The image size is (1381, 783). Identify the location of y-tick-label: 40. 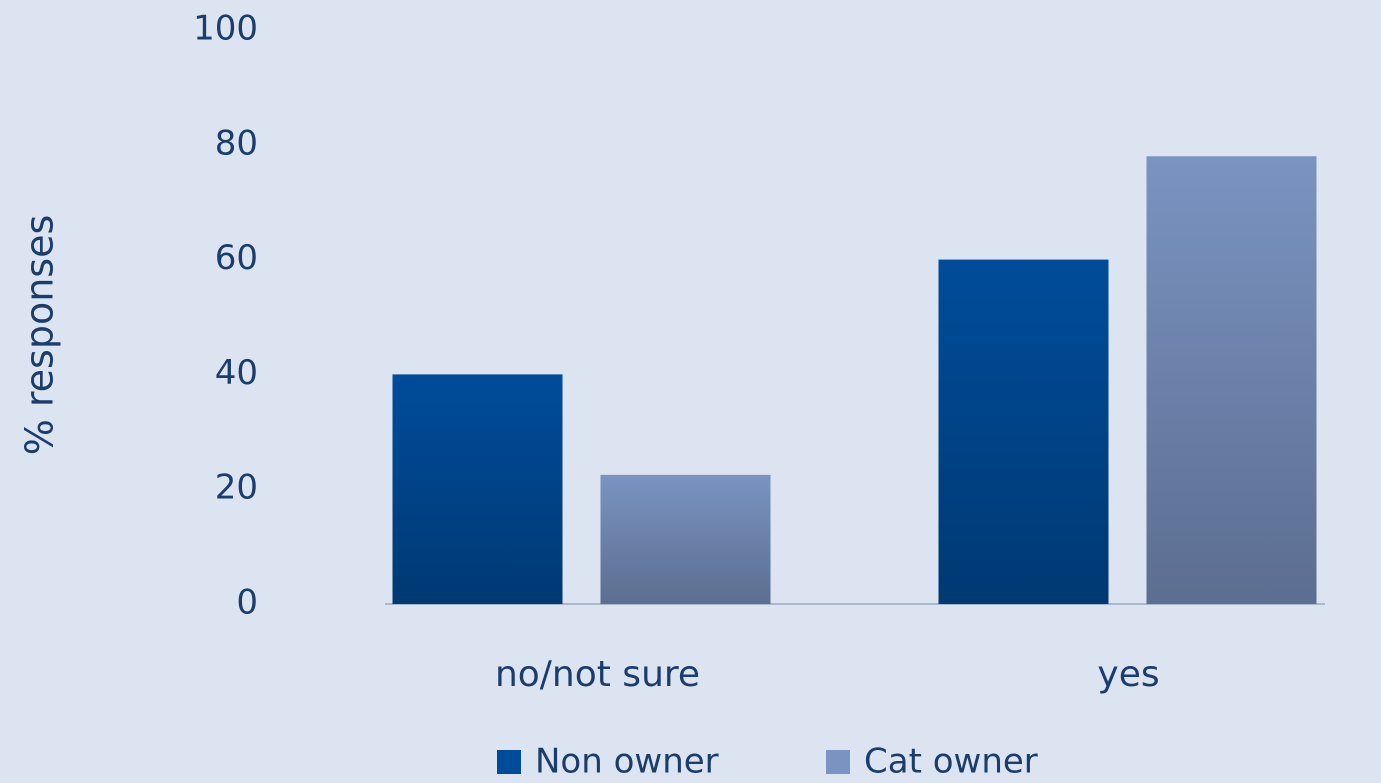
(236, 373).